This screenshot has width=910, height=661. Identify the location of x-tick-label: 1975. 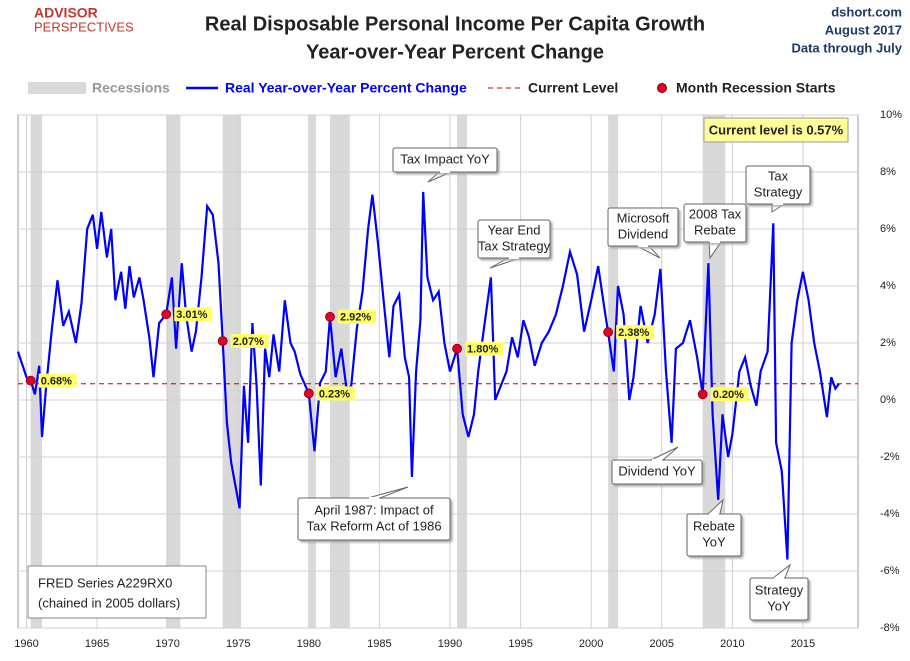
(238, 644).